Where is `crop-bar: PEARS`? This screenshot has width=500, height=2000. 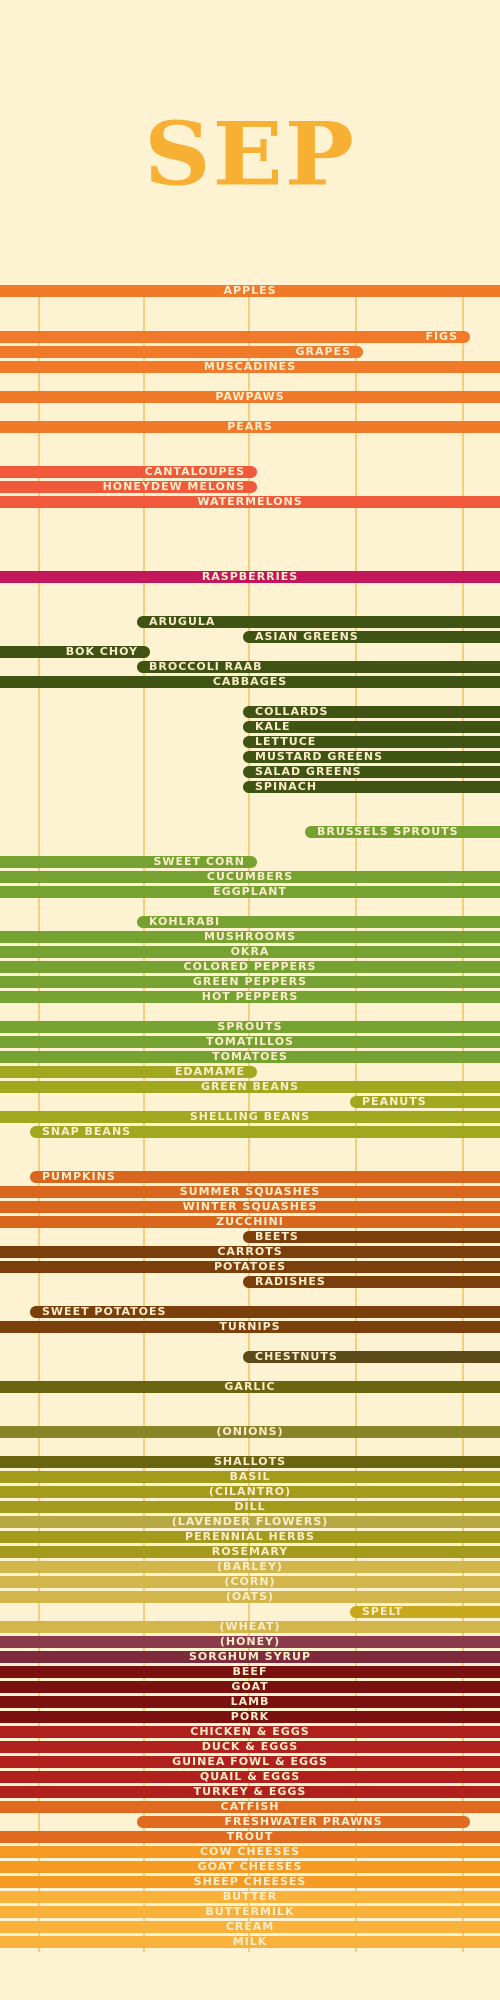
crop-bar: PEARS is located at coordinates (250, 427).